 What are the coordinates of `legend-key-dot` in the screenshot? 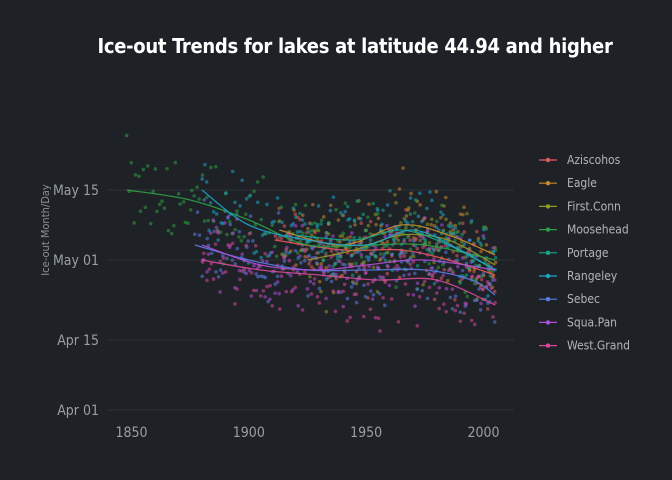 It's located at (548, 345).